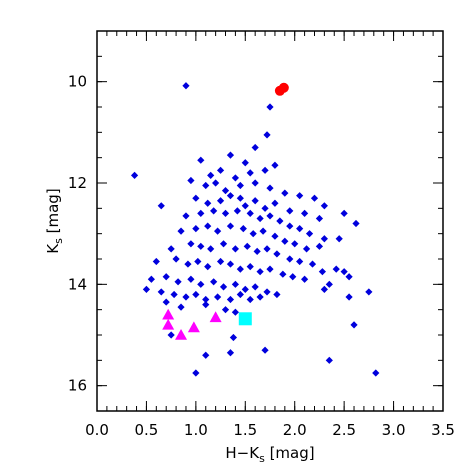 The height and width of the screenshot is (474, 474). I want to click on x-tick-label: 1.0, so click(196, 430).